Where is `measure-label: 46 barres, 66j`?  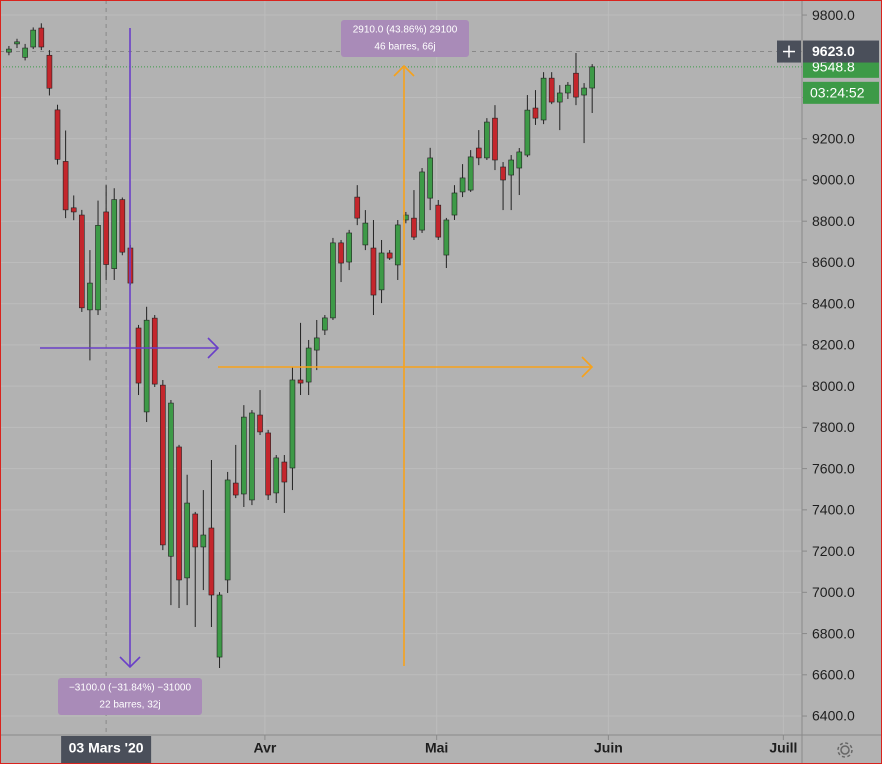 measure-label: 46 barres, 66j is located at coordinates (404, 47).